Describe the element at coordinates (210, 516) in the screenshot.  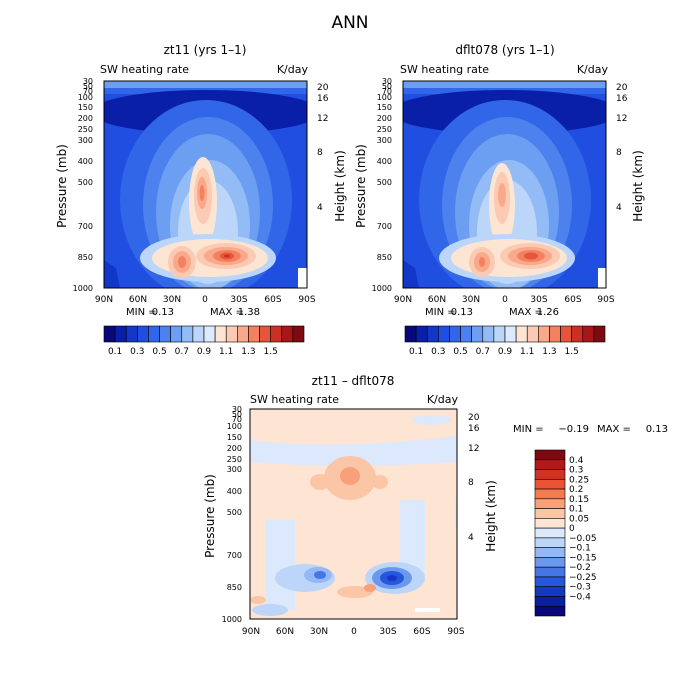
I see `y-axis-title: Pressure (mb)` at that location.